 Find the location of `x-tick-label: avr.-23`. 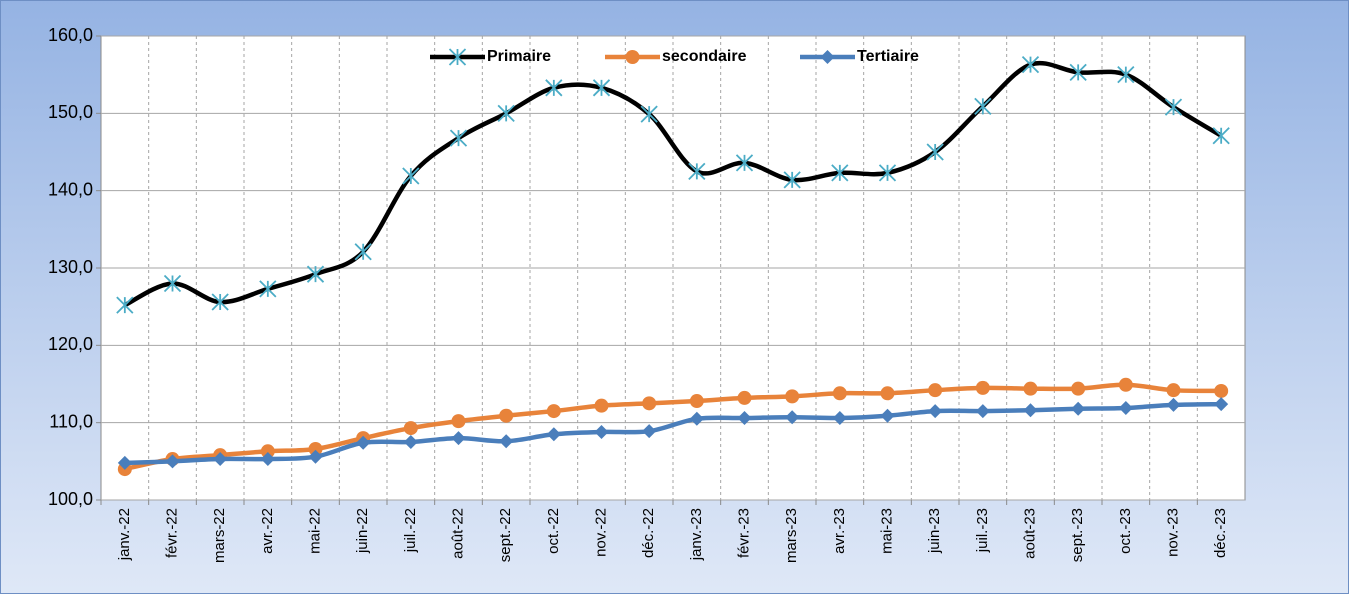

x-tick-label: avr.-23 is located at coordinates (839, 531).